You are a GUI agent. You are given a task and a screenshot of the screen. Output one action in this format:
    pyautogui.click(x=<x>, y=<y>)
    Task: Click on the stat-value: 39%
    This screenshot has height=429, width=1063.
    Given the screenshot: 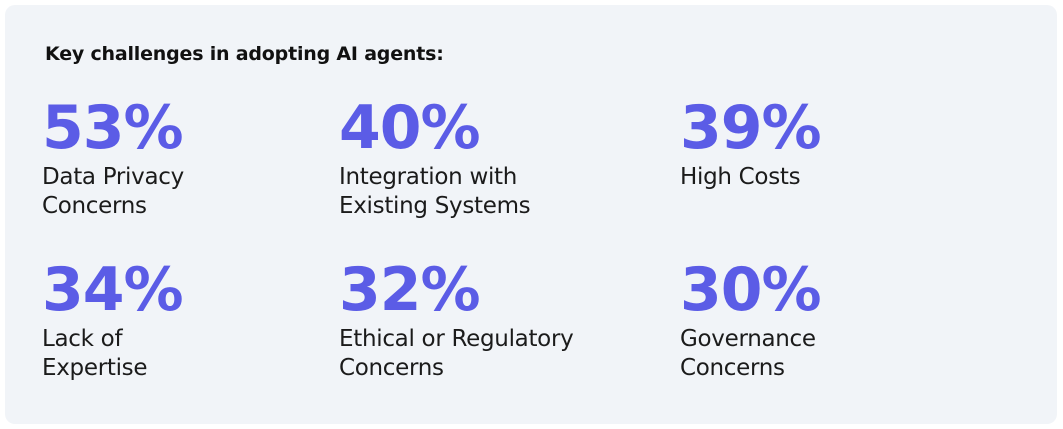 What is the action you would take?
    pyautogui.click(x=751, y=128)
    